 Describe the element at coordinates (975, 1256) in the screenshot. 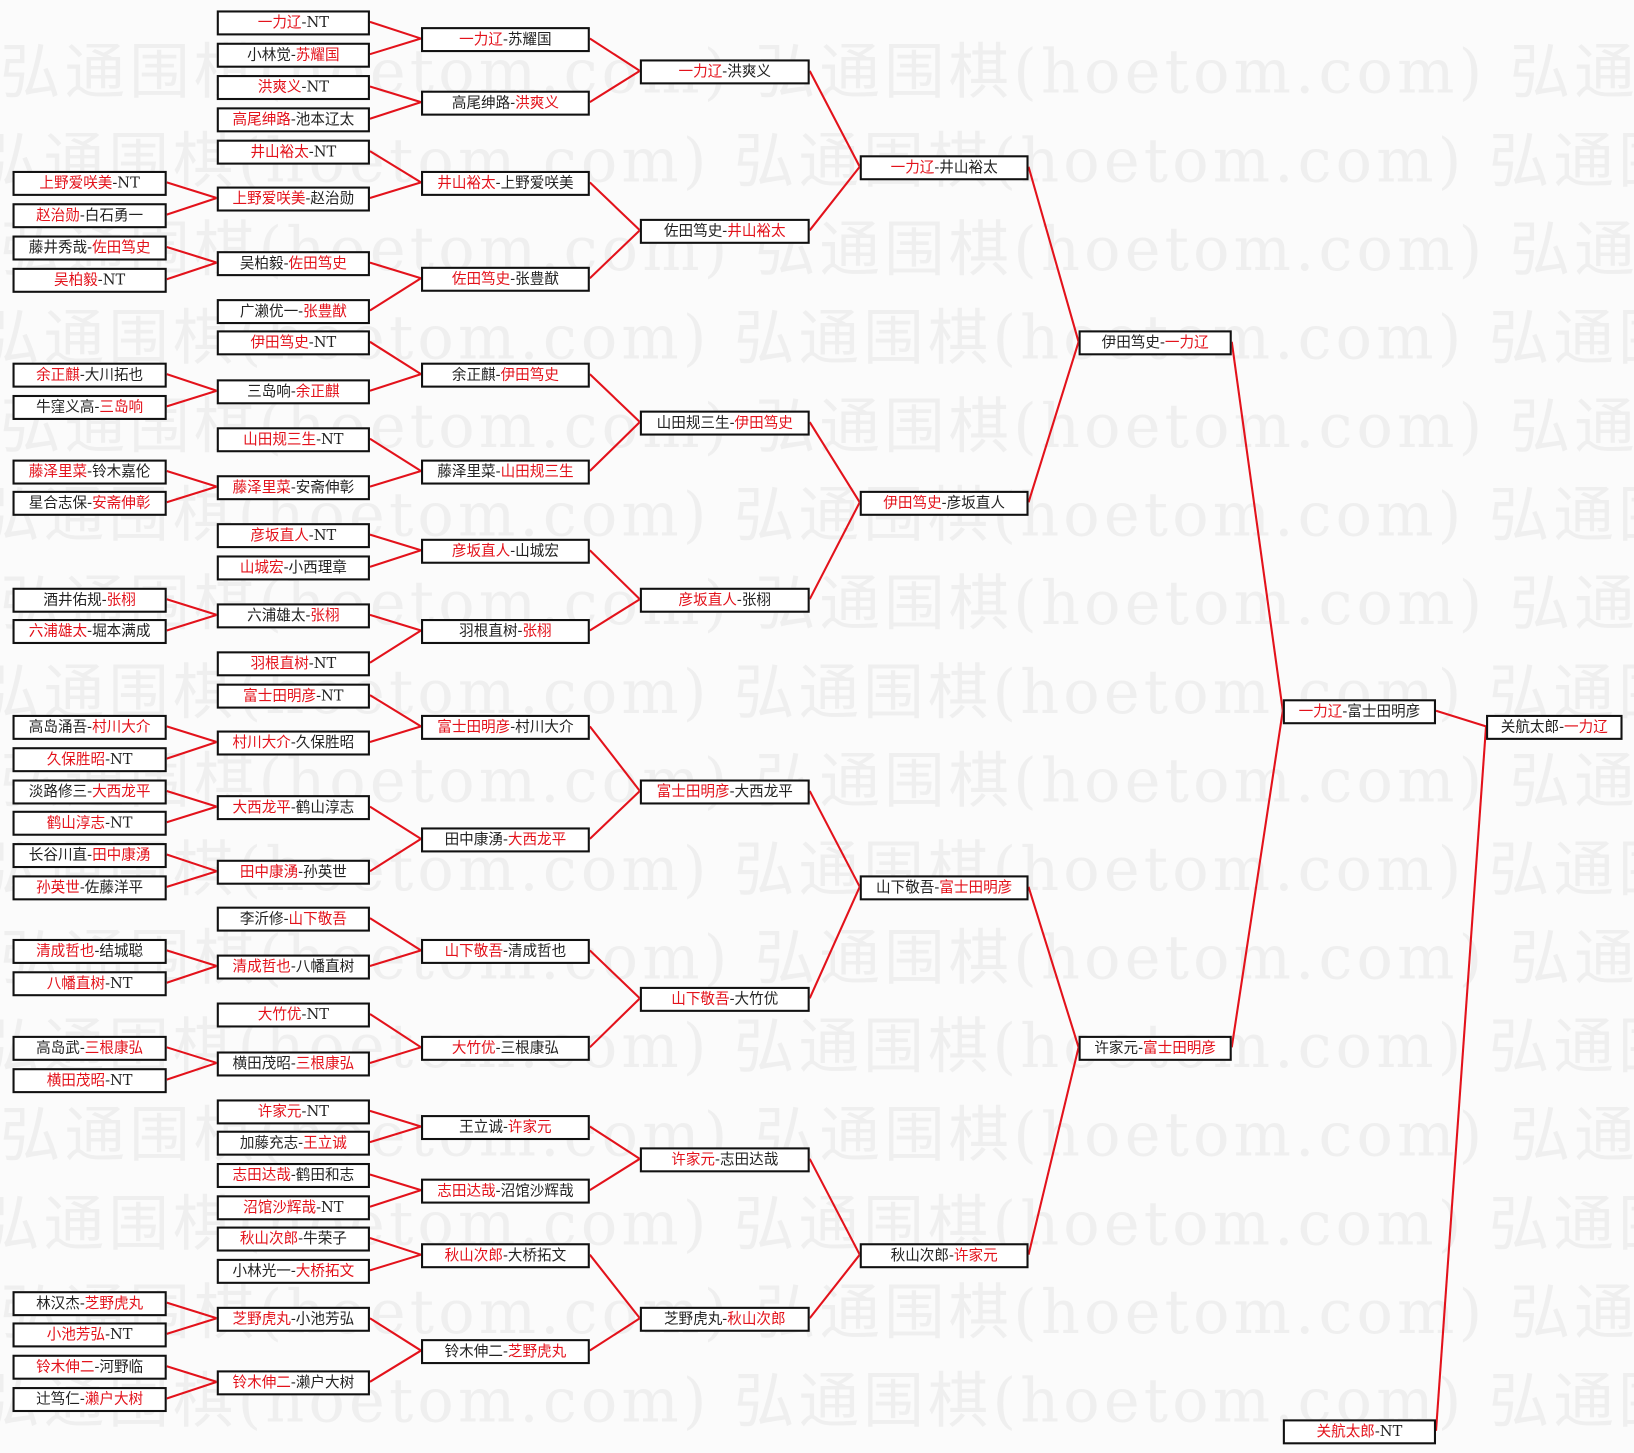

I see `player-b: 许家元` at that location.